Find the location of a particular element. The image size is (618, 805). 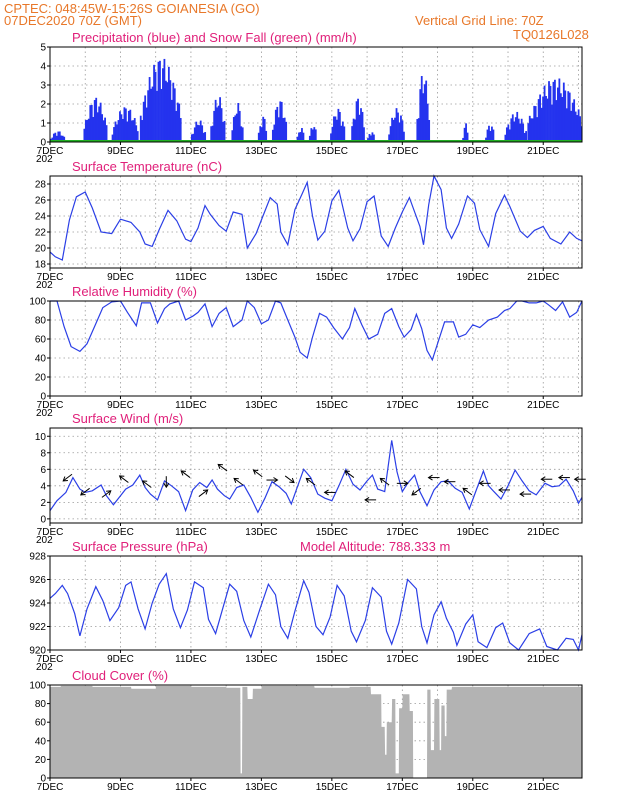

wind-ytick-label: 0 is located at coordinates (43, 519).